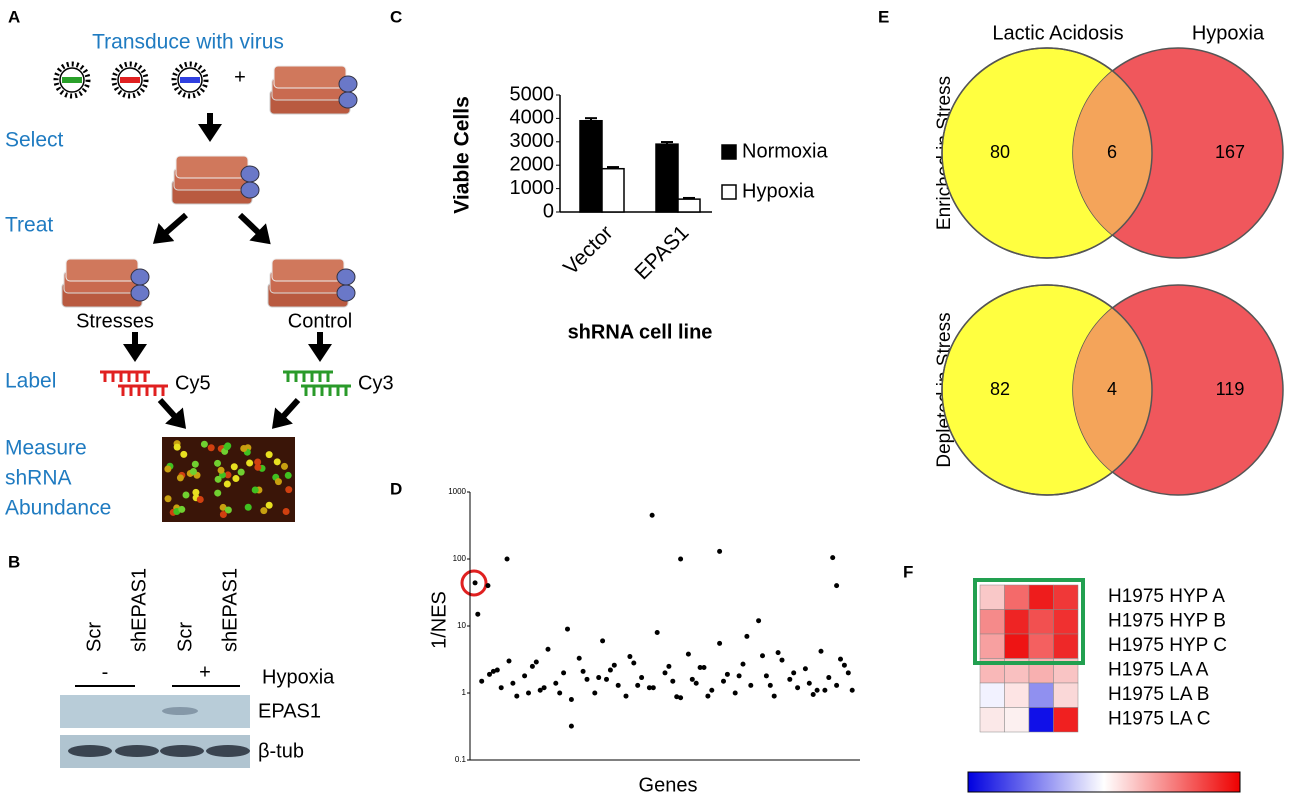 The height and width of the screenshot is (800, 1309). Describe the element at coordinates (1112, 389) in the screenshot. I see `venn-count: 4` at that location.